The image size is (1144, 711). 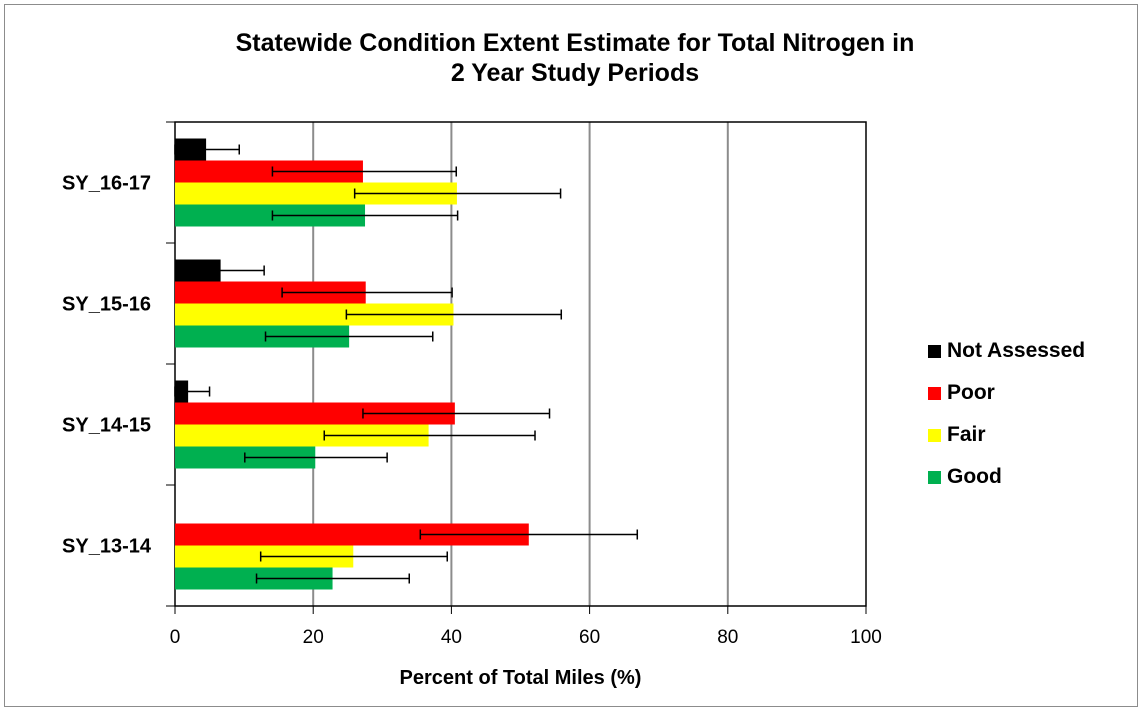 I want to click on bar-sy-16-17-good, so click(x=270, y=215).